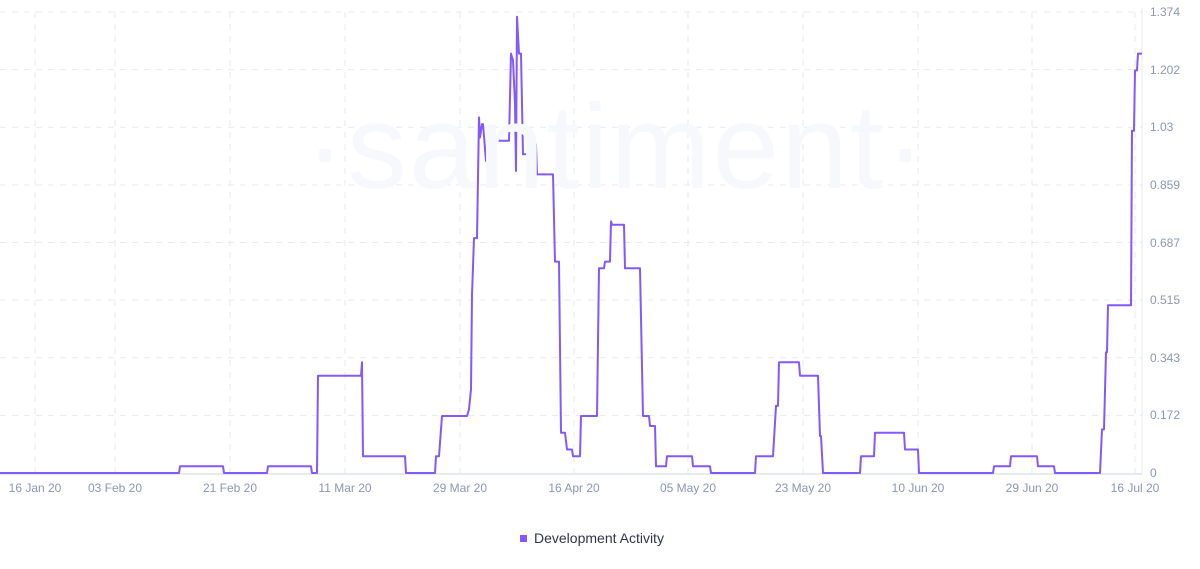 This screenshot has width=1200, height=569. What do you see at coordinates (460, 488) in the screenshot?
I see `x-tick-label: 29 Mar 20` at bounding box center [460, 488].